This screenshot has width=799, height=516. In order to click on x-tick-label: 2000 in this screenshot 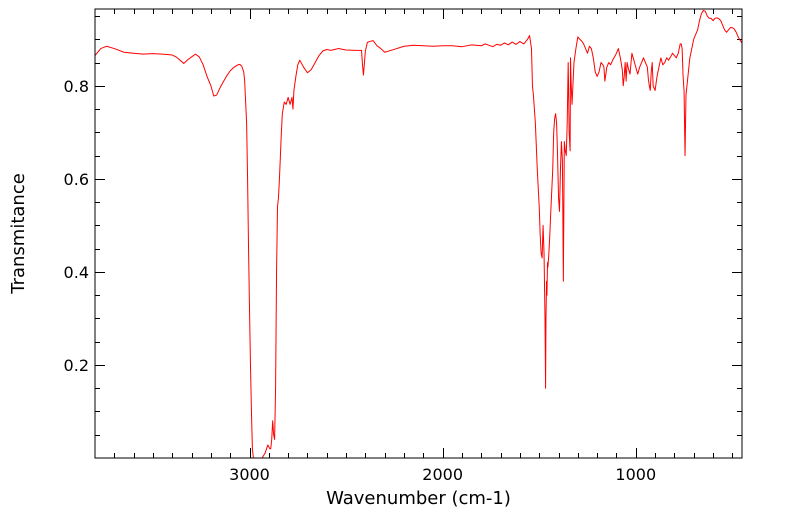, I will do `click(442, 474)`.